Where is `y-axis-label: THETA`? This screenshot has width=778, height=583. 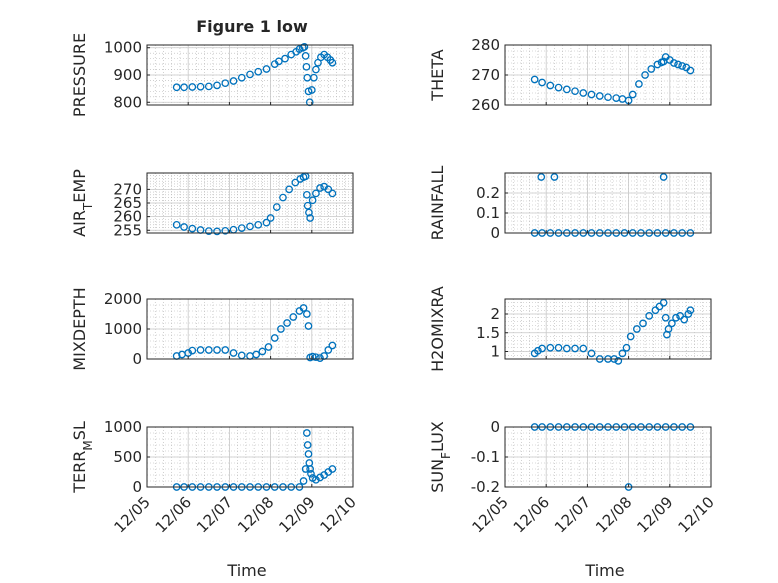
y-axis-label: THETA is located at coordinates (437, 75).